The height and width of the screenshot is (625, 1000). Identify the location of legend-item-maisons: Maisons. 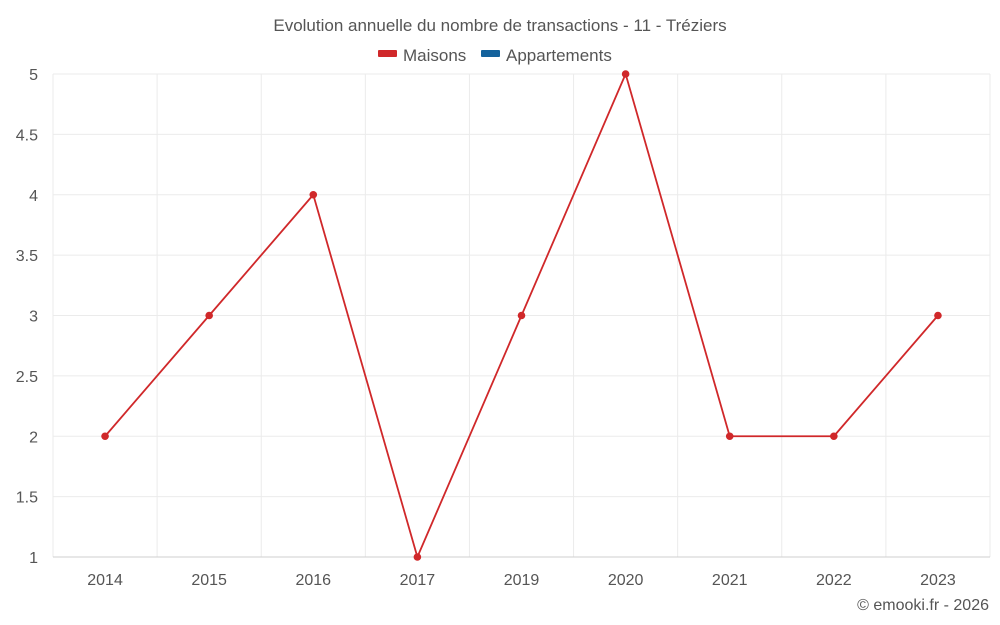
(422, 55).